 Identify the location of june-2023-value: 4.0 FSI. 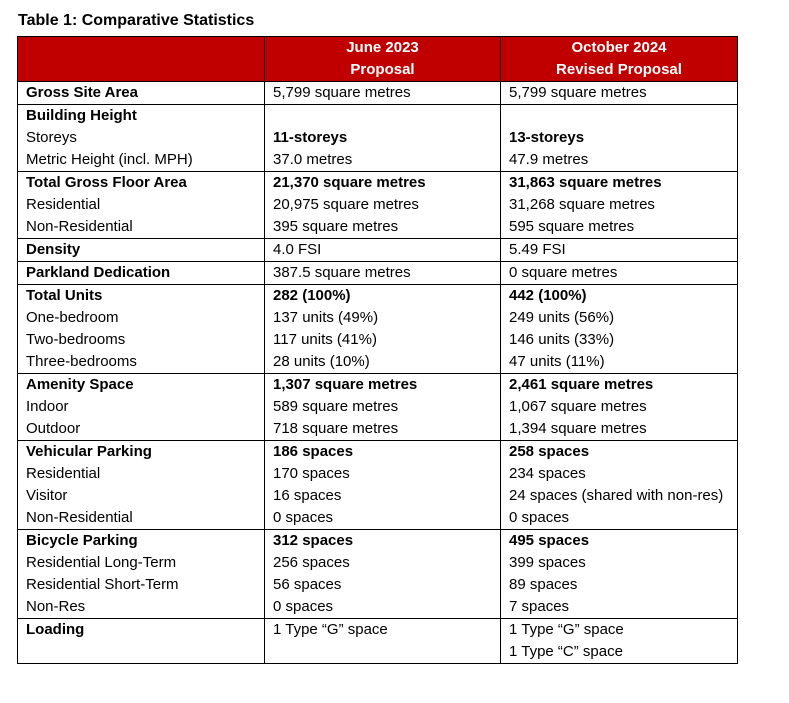
(382, 250).